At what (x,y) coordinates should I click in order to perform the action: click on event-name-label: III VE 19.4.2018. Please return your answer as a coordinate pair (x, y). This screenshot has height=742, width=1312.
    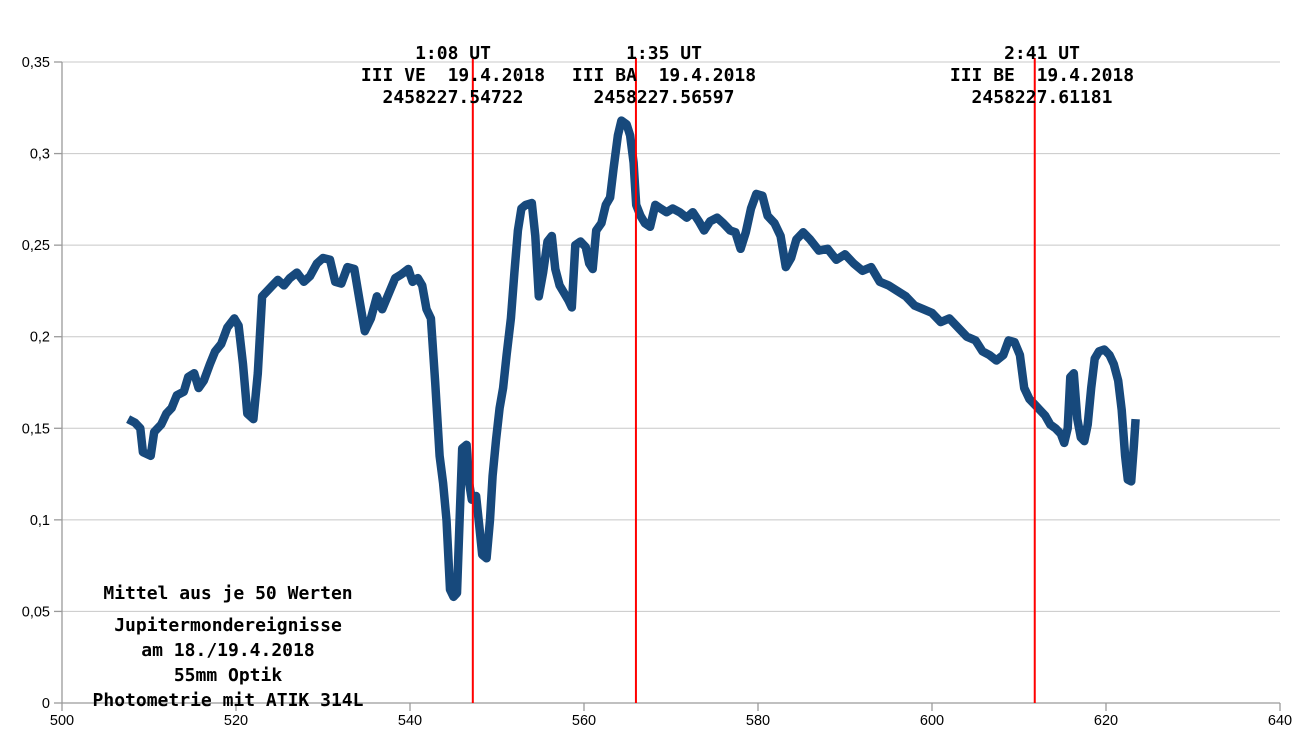
    Looking at the image, I should click on (453, 75).